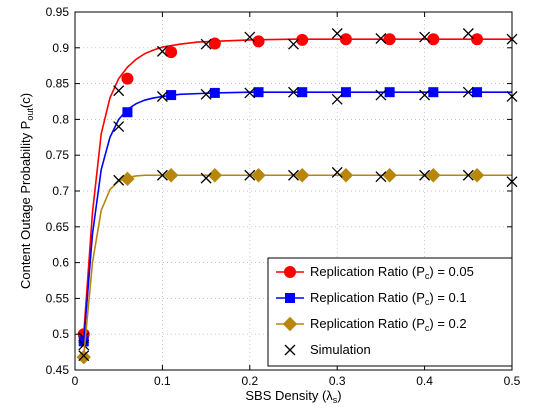 The height and width of the screenshot is (413, 534). I want to click on y-tick-label-9: 0.9, so click(60, 48).